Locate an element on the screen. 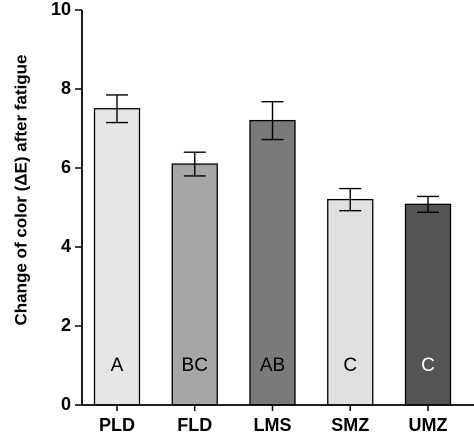 The width and height of the screenshot is (474, 435). y-tick-label-4: 4 is located at coordinates (66, 246).